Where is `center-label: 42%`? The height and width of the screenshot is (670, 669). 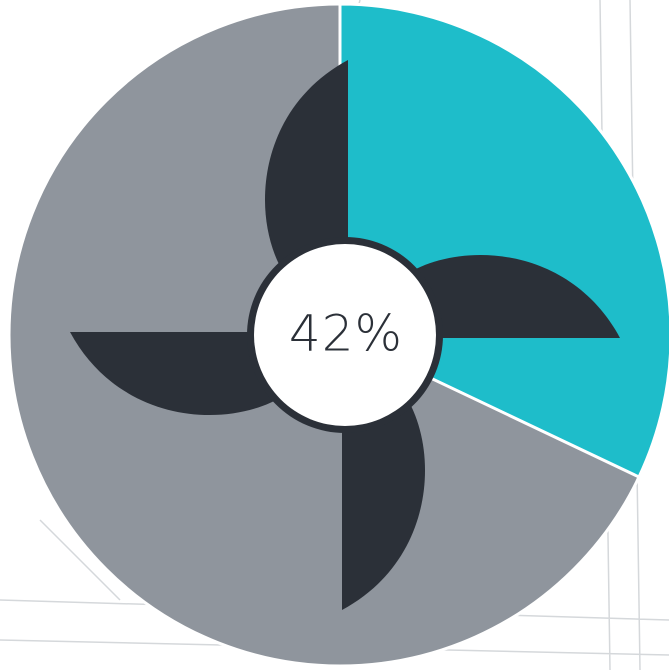
center-label: 42% is located at coordinates (346, 334).